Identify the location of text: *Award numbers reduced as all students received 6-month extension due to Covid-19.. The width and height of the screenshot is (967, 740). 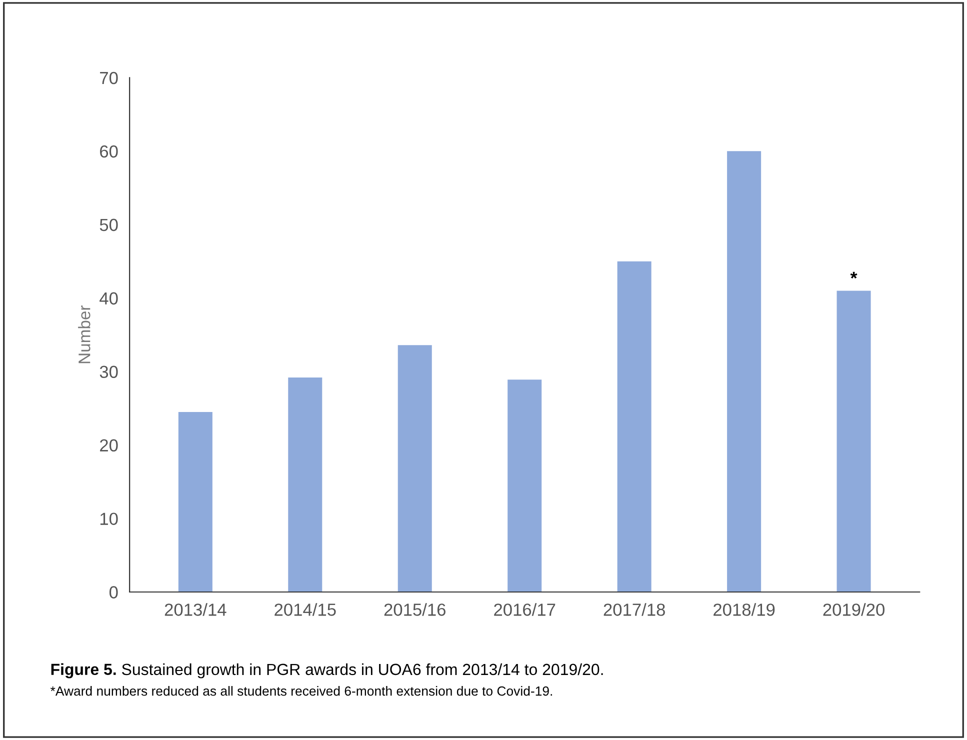
(301, 691).